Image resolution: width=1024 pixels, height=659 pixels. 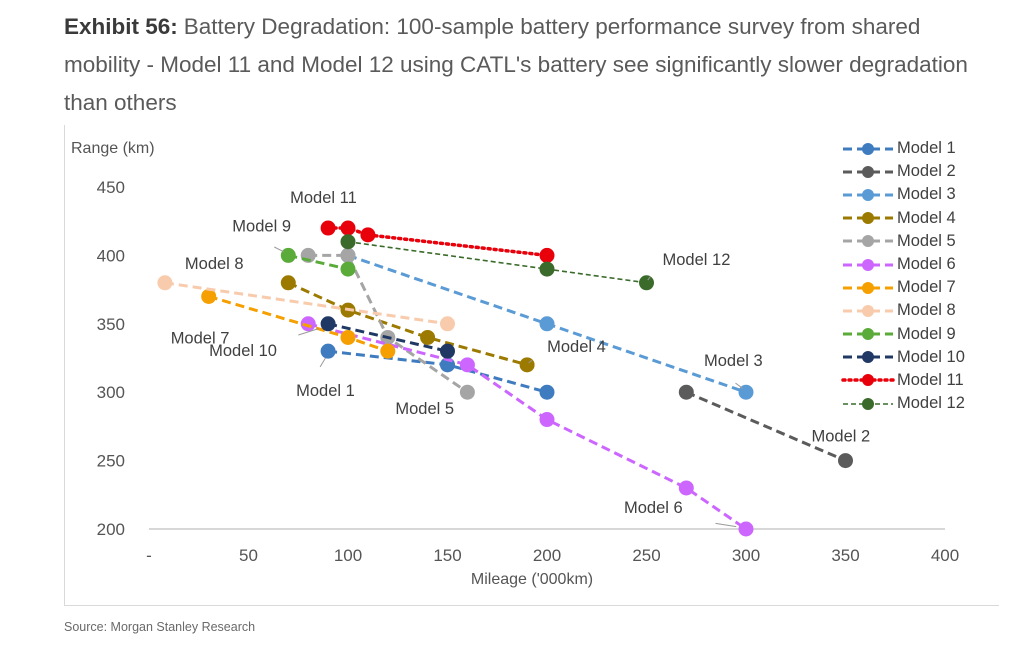 I want to click on legend-label: Model 7, so click(x=926, y=287).